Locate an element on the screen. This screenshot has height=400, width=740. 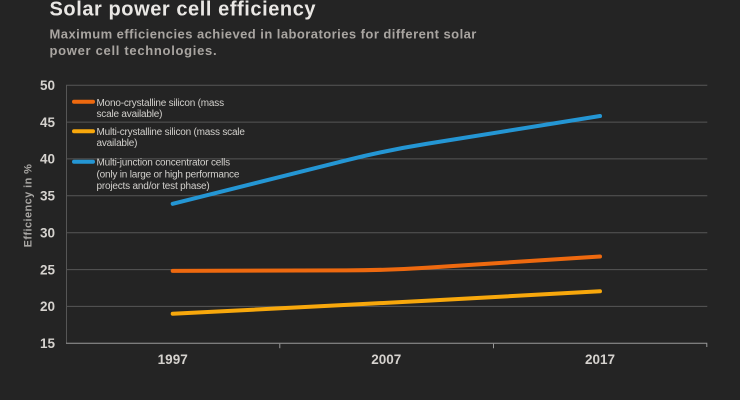
svg-text: Efficiency in % is located at coordinates (29, 206).